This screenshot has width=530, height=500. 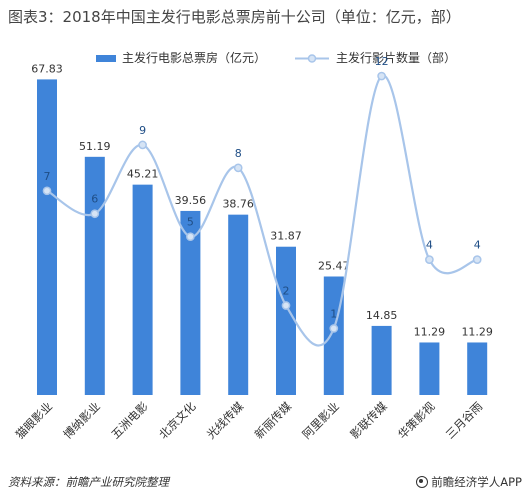 What do you see at coordinates (320, 420) in the screenshot?
I see `x-tick-label: 阿里影业` at bounding box center [320, 420].